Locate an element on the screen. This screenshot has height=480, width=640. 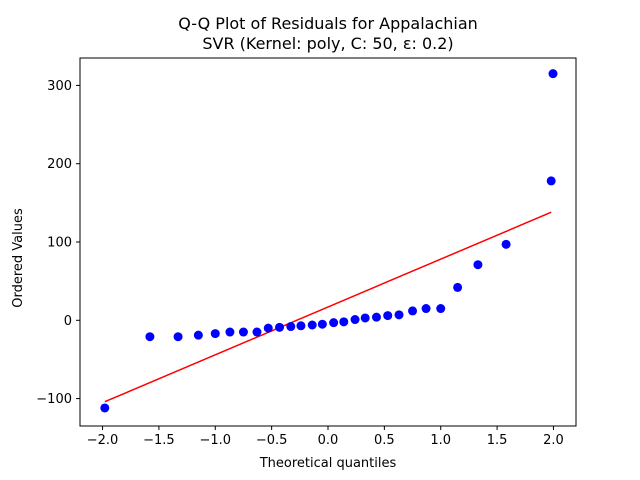
chart-title-line2: SVR (Kernel: poly, C: 50, ε: 0.2) is located at coordinates (327, 43).